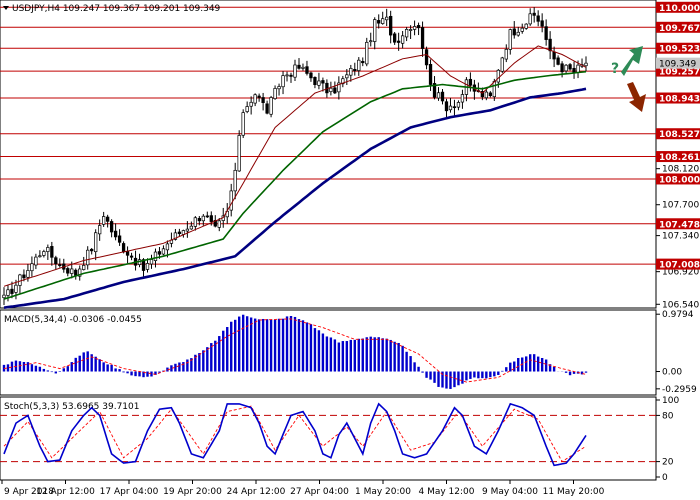 The image size is (700, 500). Describe the element at coordinates (680, 305) in the screenshot. I see `y-tick-label: 106.540` at that location.